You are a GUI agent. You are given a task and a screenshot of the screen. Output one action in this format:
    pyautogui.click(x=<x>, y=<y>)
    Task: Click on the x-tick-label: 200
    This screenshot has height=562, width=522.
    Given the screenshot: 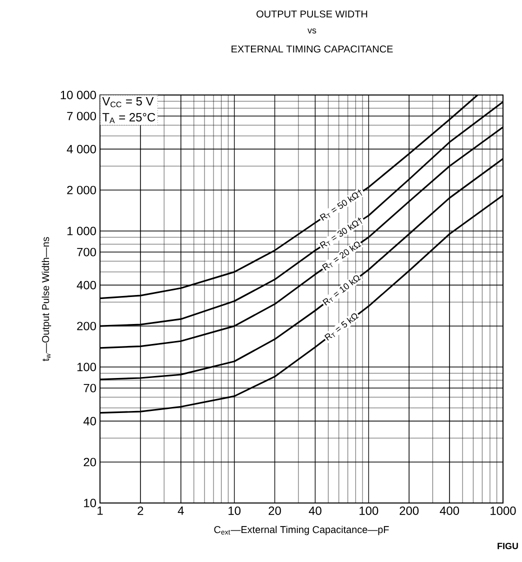 What is the action you would take?
    pyautogui.click(x=409, y=510)
    